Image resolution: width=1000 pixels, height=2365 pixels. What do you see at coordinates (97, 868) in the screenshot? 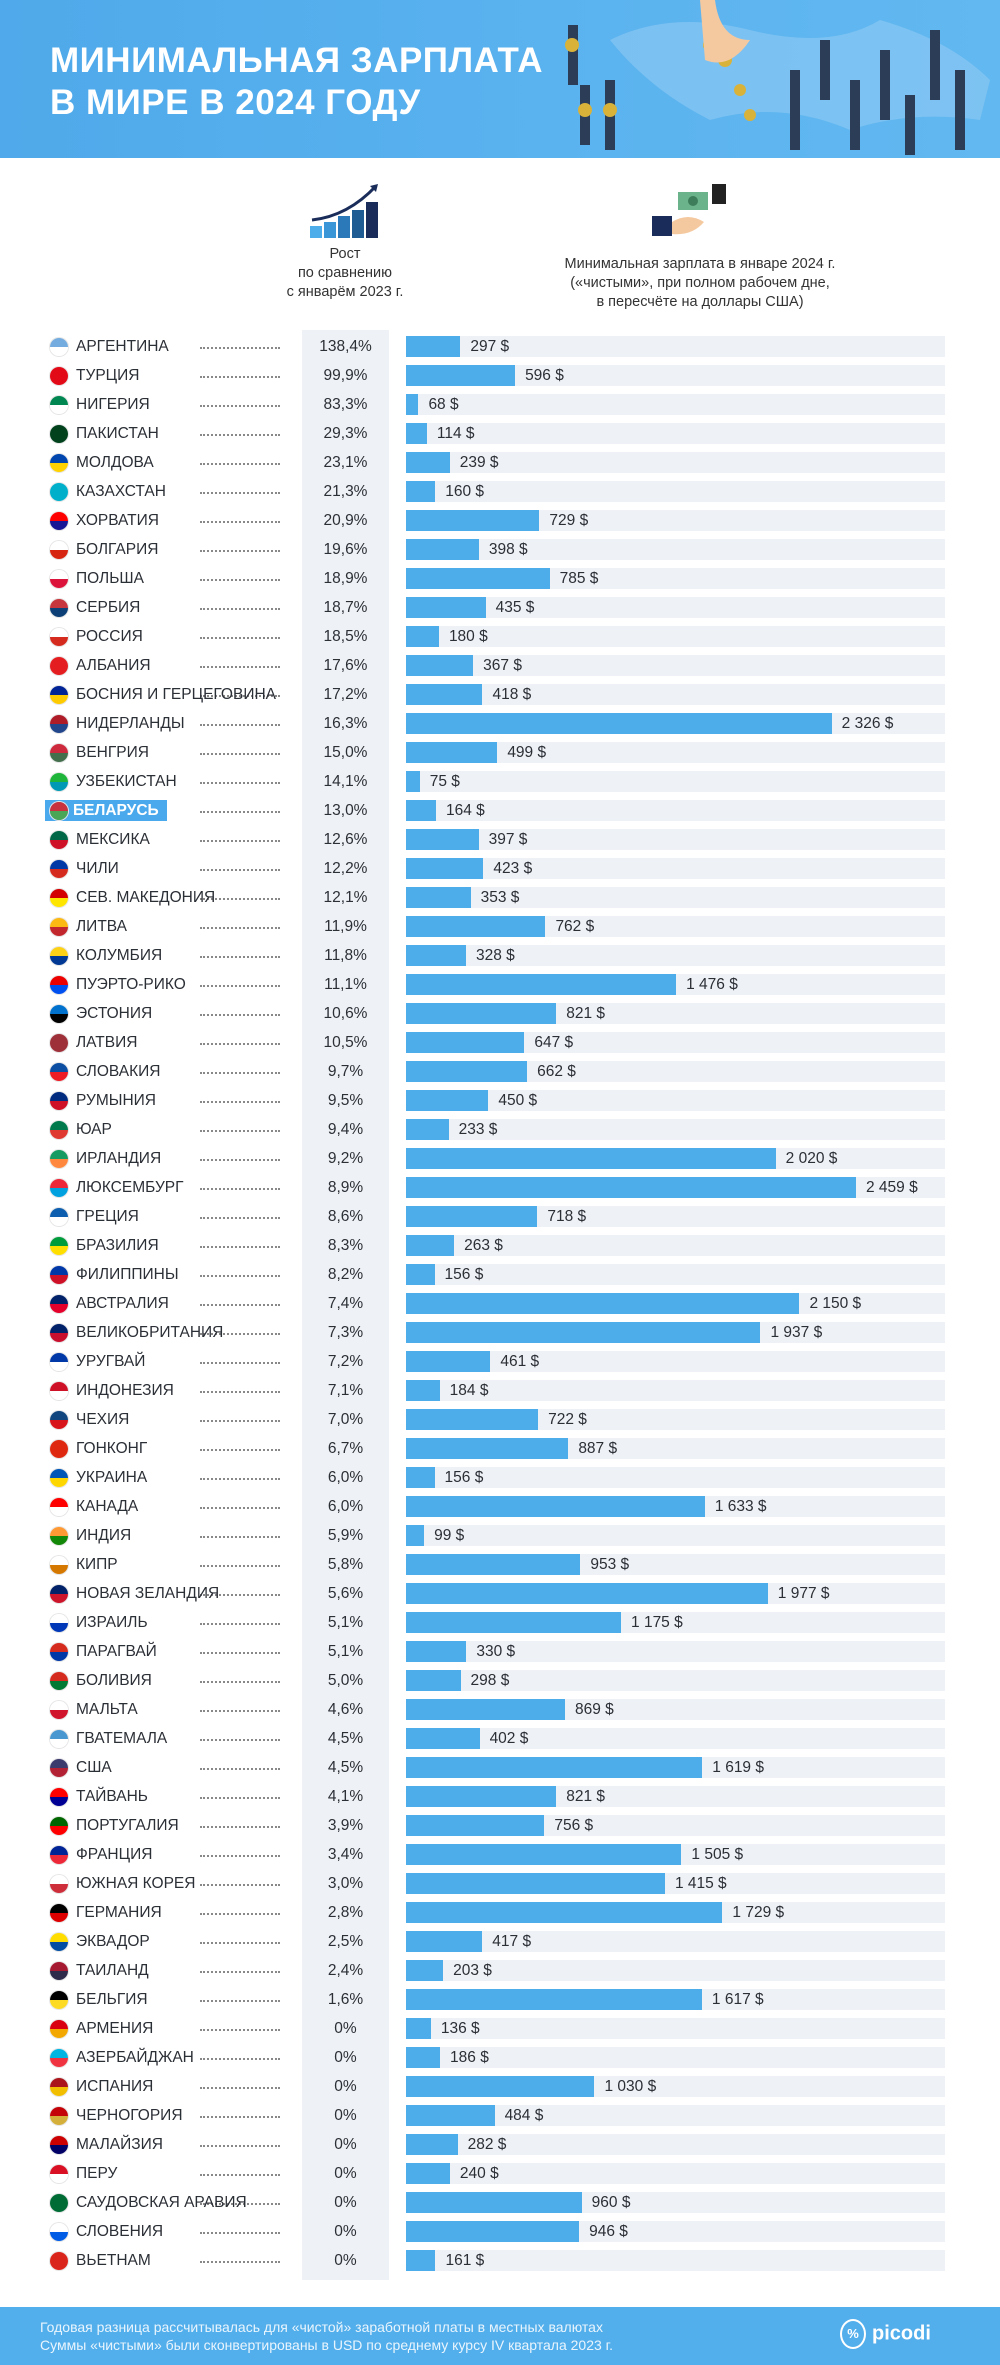
I see `country-label: ЧИЛИ` at bounding box center [97, 868].